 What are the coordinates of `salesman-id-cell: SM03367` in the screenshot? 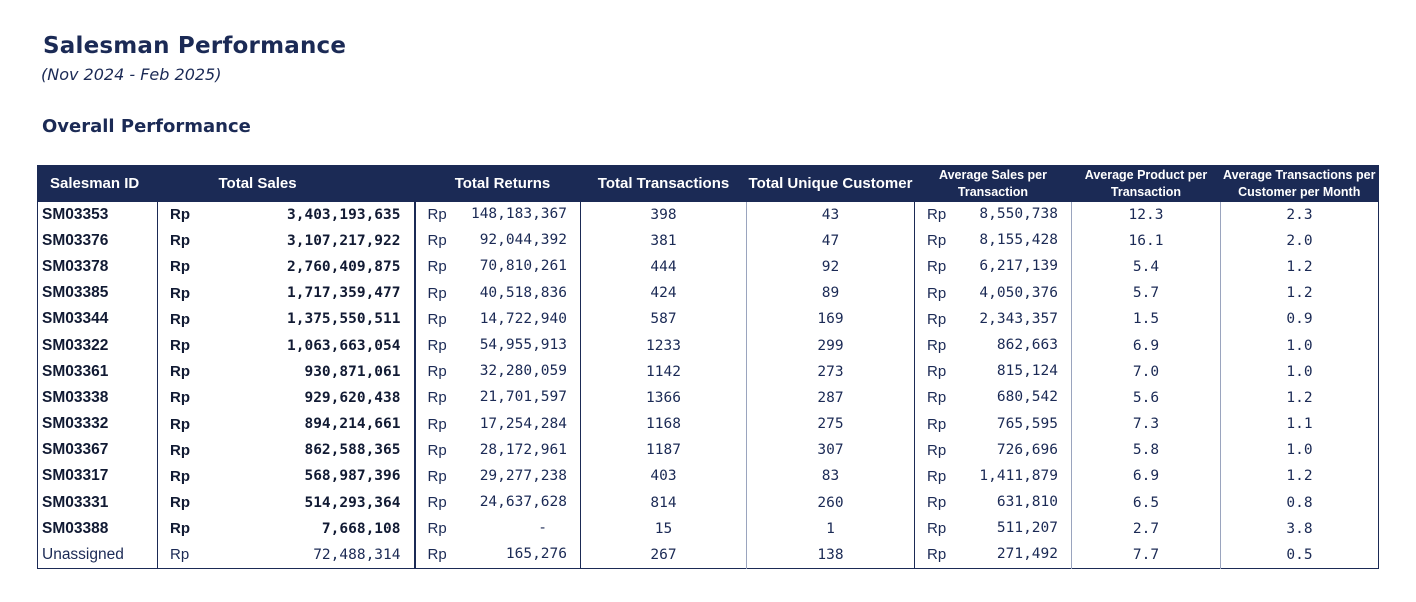 It's located at (75, 450).